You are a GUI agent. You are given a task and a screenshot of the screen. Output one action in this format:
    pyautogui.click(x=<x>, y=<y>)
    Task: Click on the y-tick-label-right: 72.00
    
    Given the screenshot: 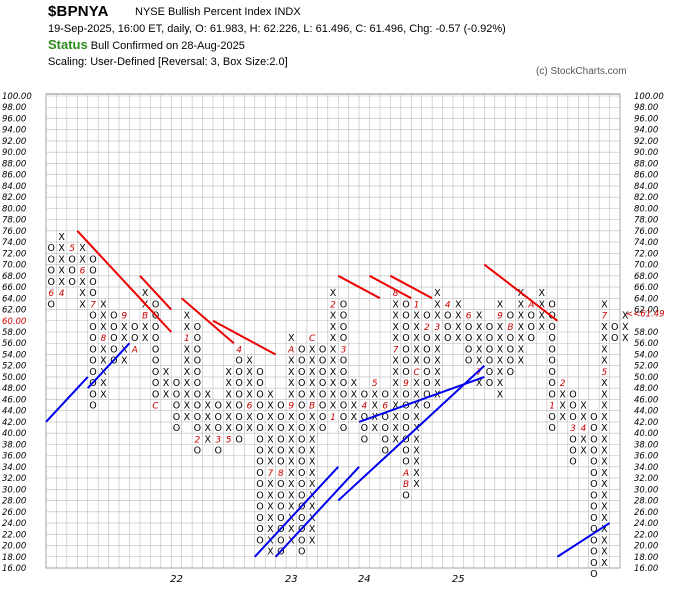 What is the action you would take?
    pyautogui.click(x=646, y=254)
    